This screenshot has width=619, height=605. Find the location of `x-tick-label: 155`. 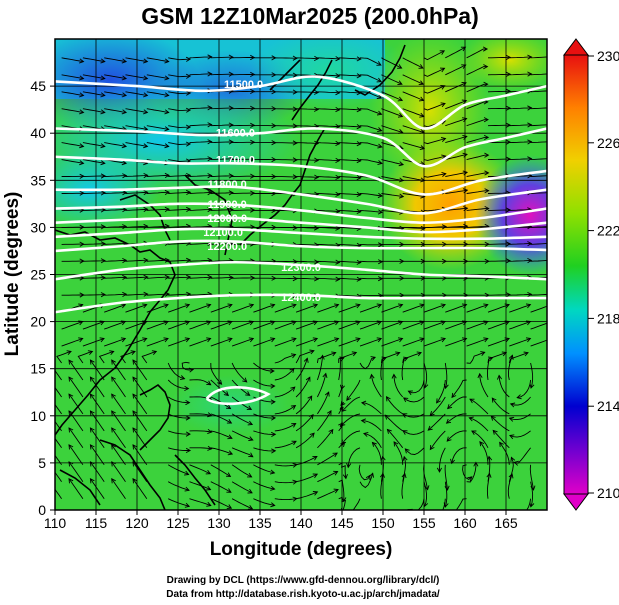

x-tick-label: 155 is located at coordinates (424, 523).